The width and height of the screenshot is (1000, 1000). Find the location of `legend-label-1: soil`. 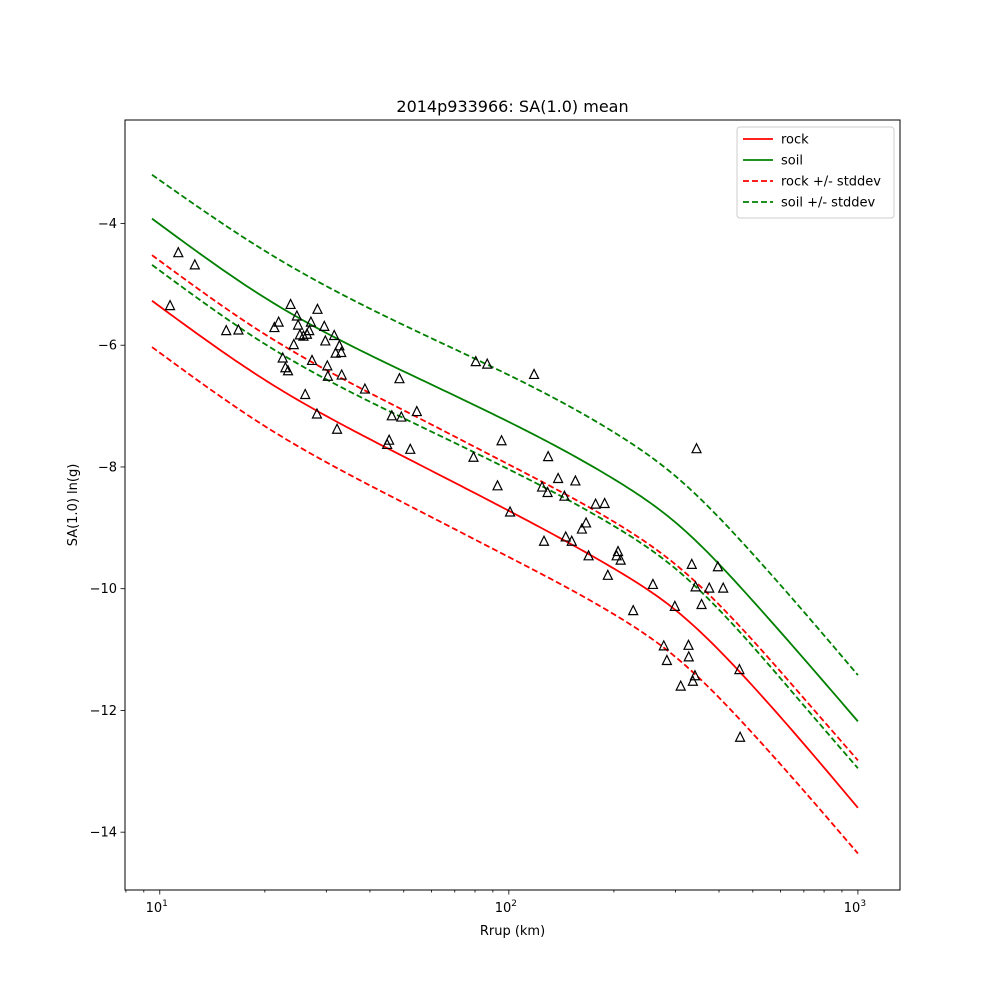

legend-label-1: soil is located at coordinates (792, 161).